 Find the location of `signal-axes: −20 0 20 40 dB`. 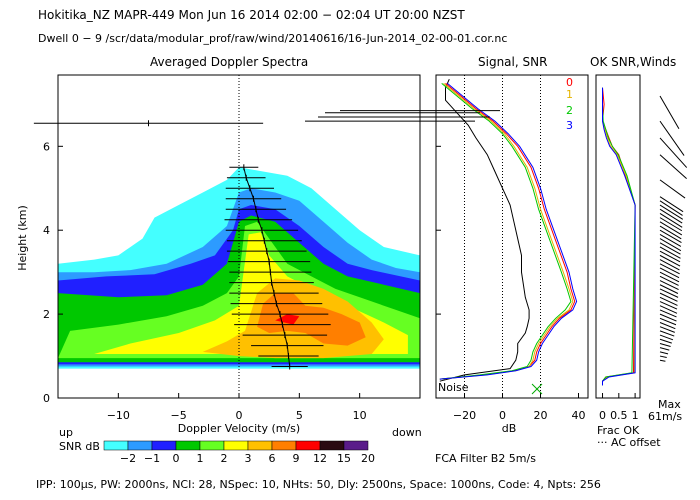

signal-axes: −20 0 20 40 dB is located at coordinates (511, 290).